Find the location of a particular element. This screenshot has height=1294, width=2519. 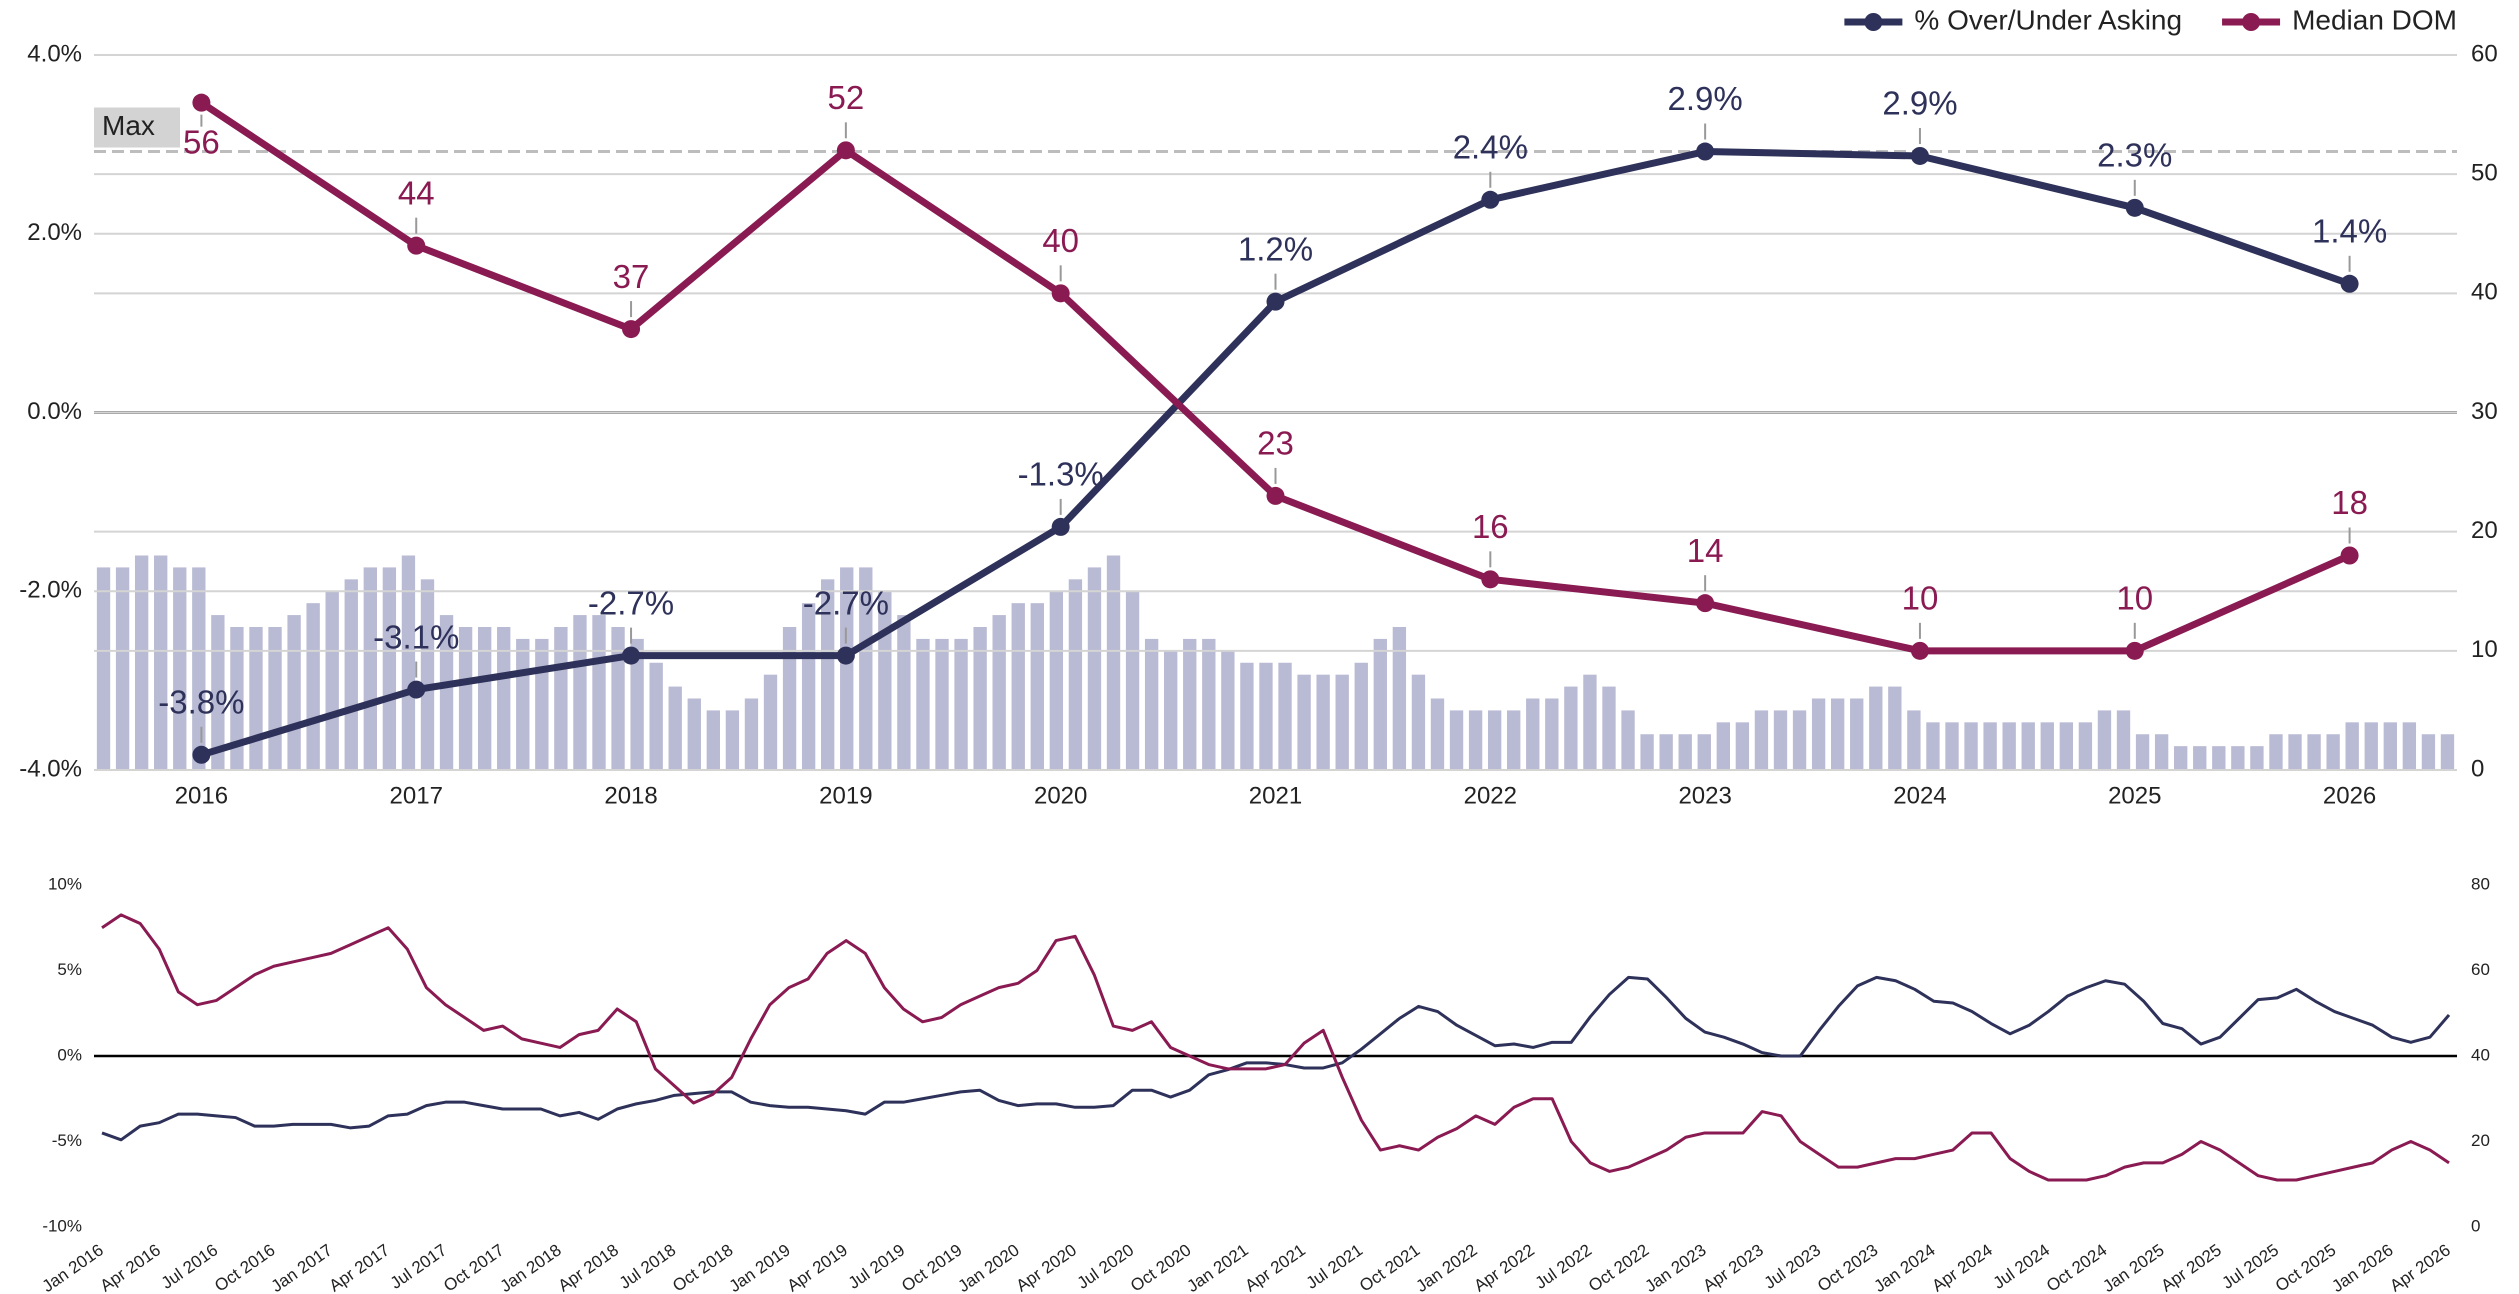

x-tick-label: Jul 2020 is located at coordinates (1106, 1266).